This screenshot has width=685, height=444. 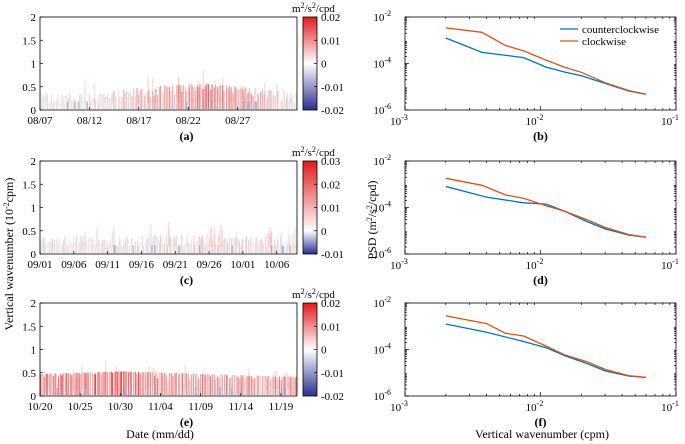 What do you see at coordinates (39, 265) in the screenshot?
I see `x-tick-label: 09/01` at bounding box center [39, 265].